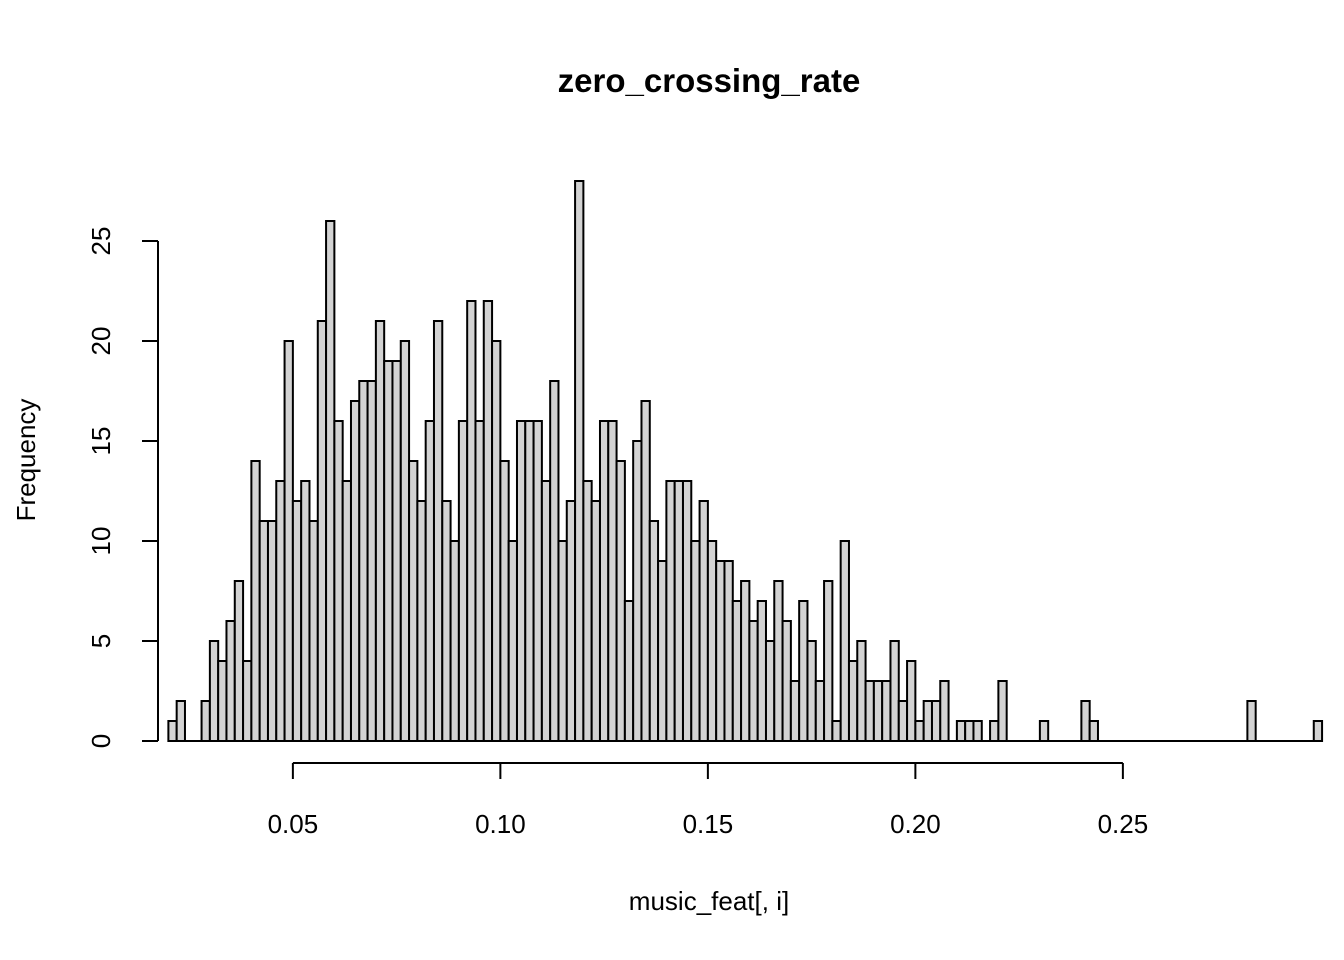 The height and width of the screenshot is (960, 1344). I want to click on x-axis: 0.05 0.10 0.15 0.20 0.25, so click(708, 800).